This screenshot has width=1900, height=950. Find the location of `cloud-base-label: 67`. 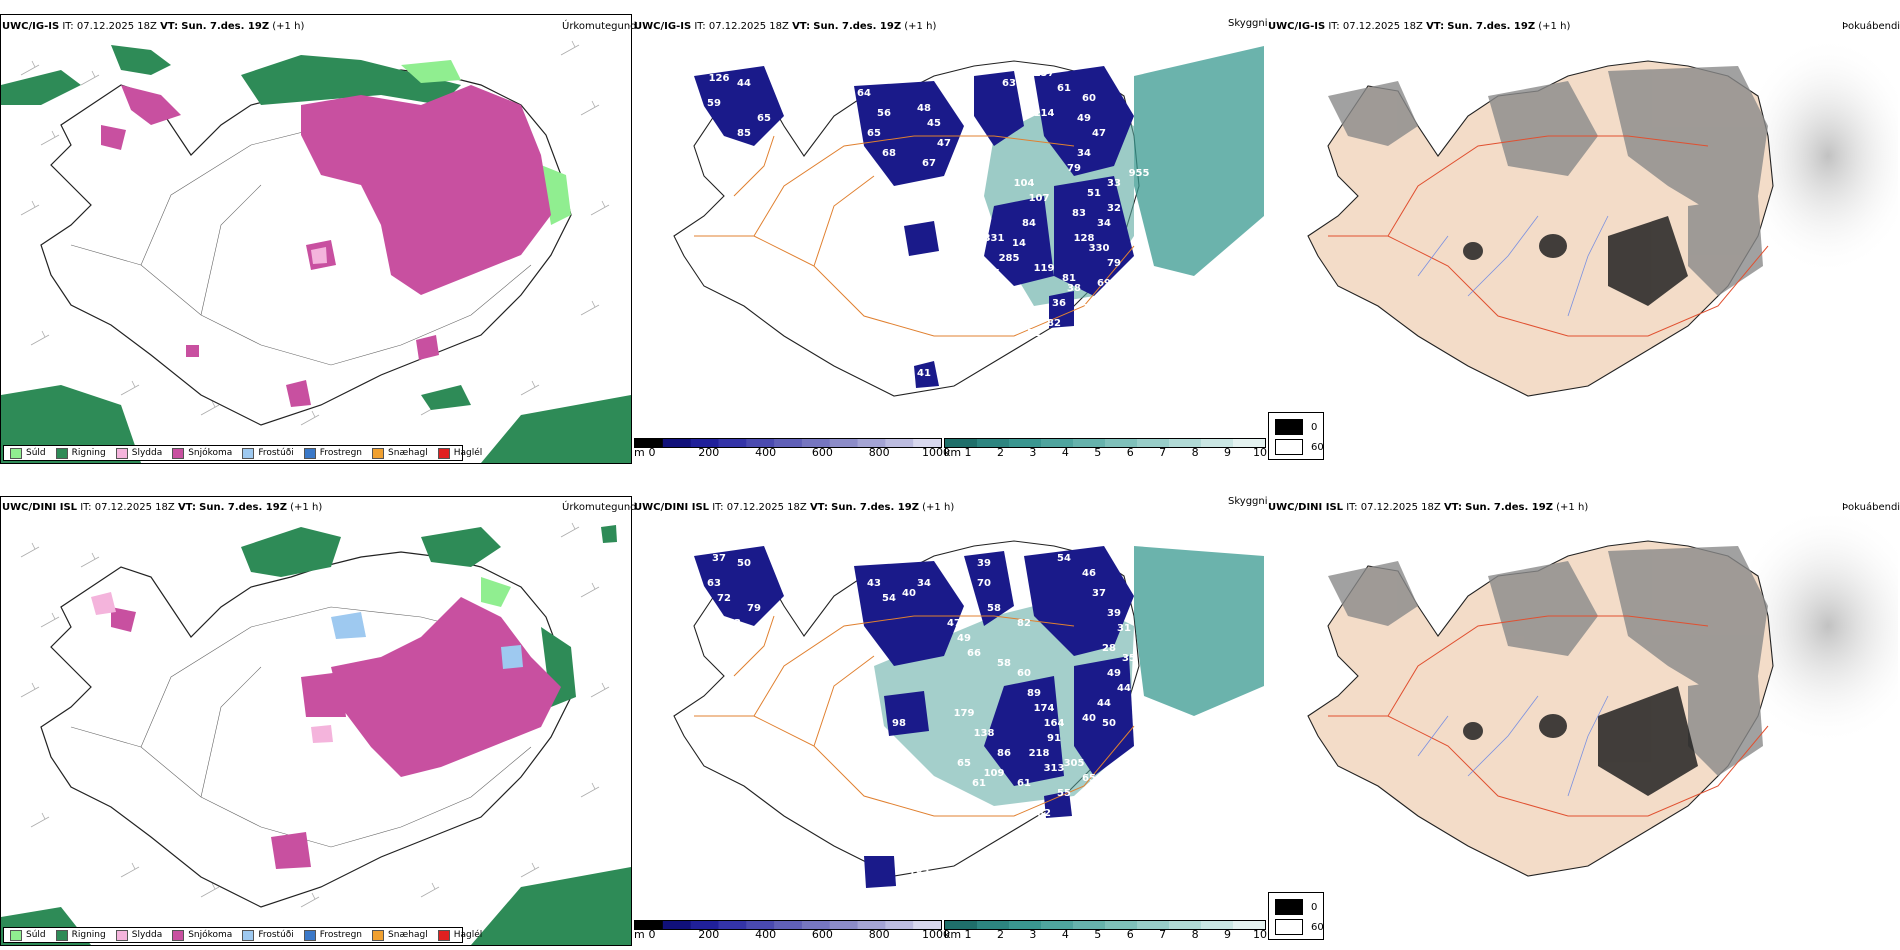

cloud-base-label: 67 is located at coordinates (929, 163).